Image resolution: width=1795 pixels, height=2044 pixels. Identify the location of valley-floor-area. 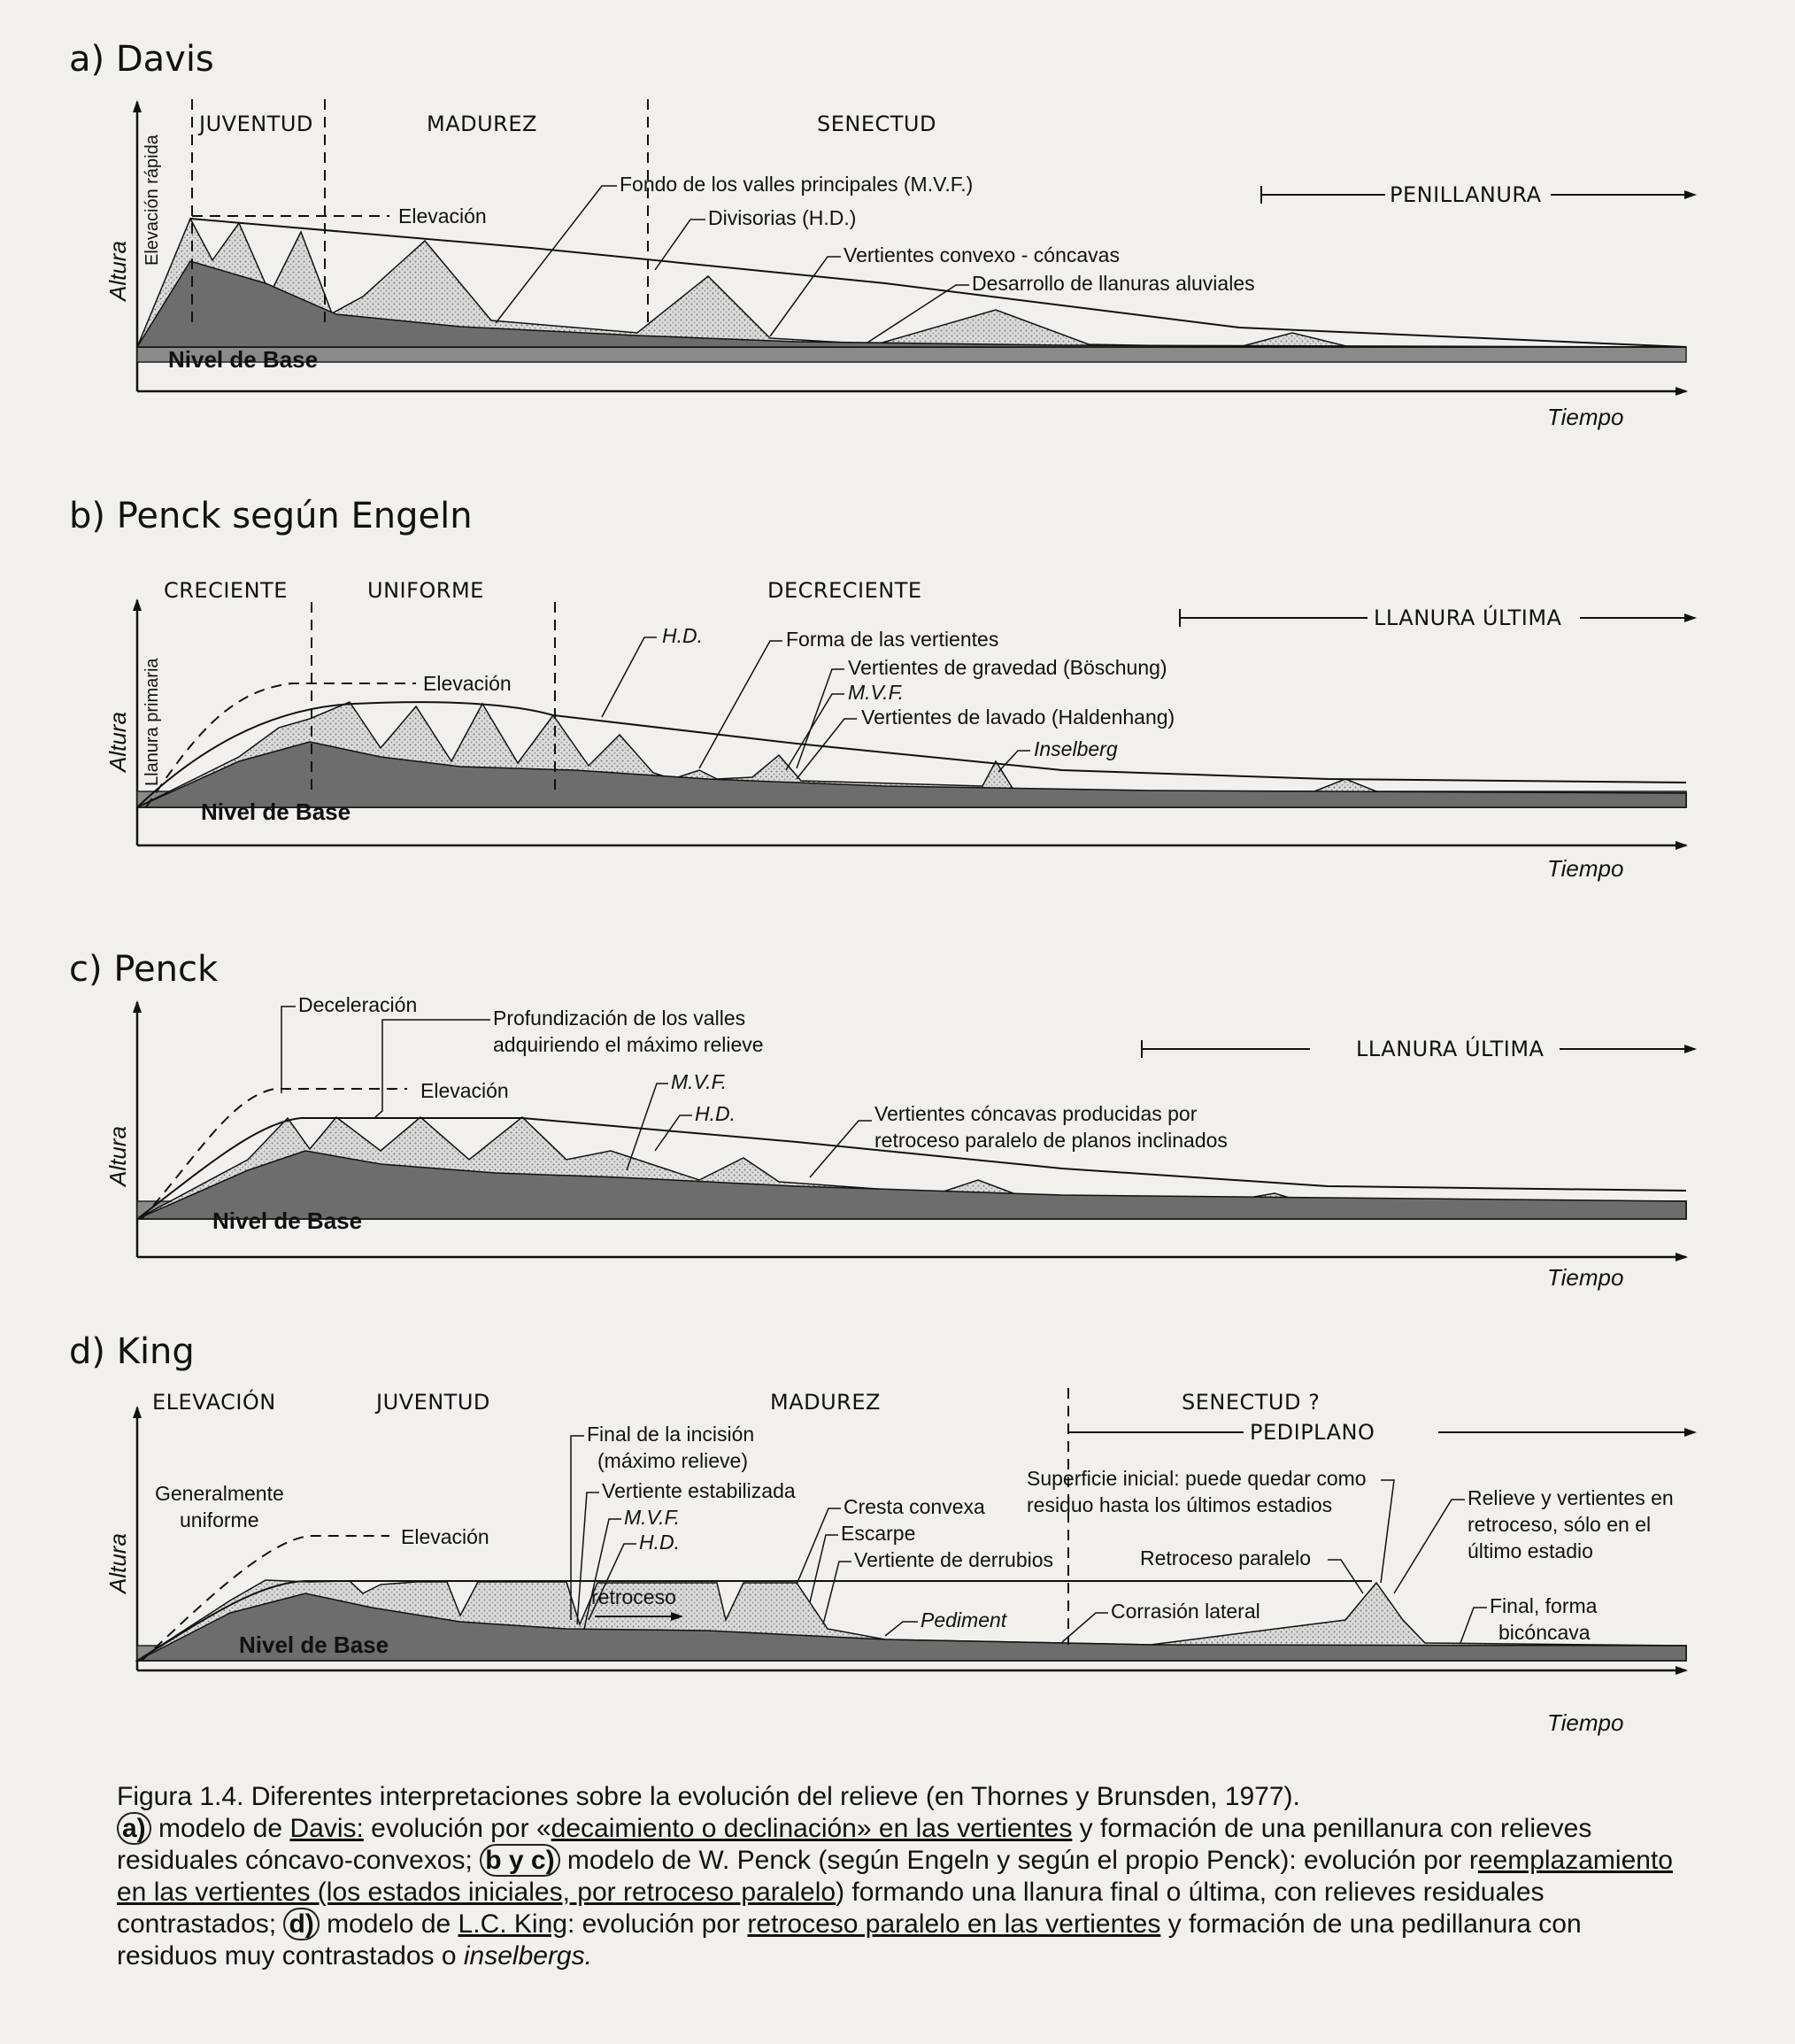
(911, 304).